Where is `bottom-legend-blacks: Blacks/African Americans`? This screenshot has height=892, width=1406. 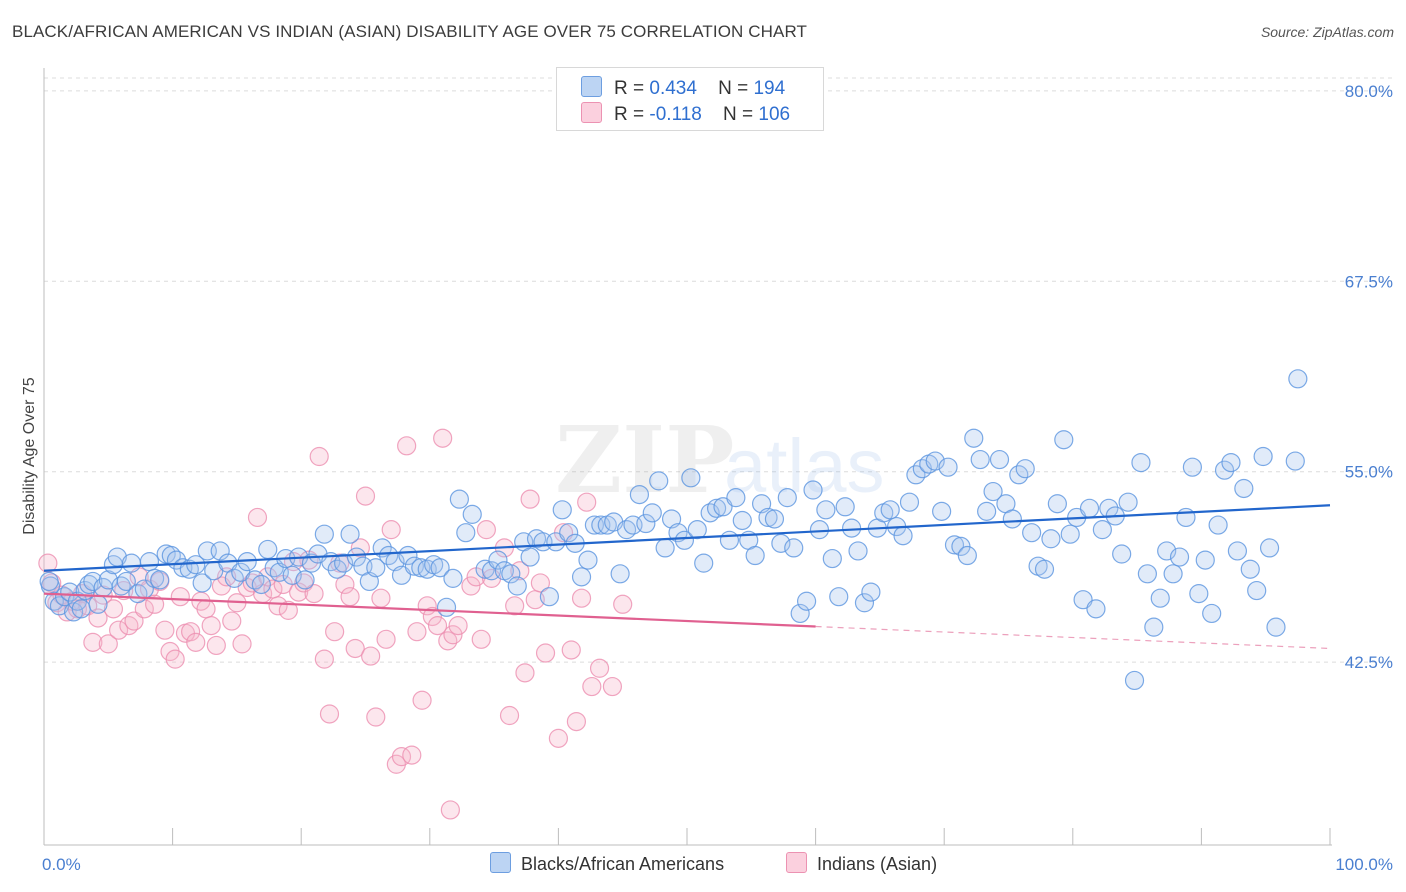
bottom-legend-blacks: Blacks/African Americans is located at coordinates (607, 863).